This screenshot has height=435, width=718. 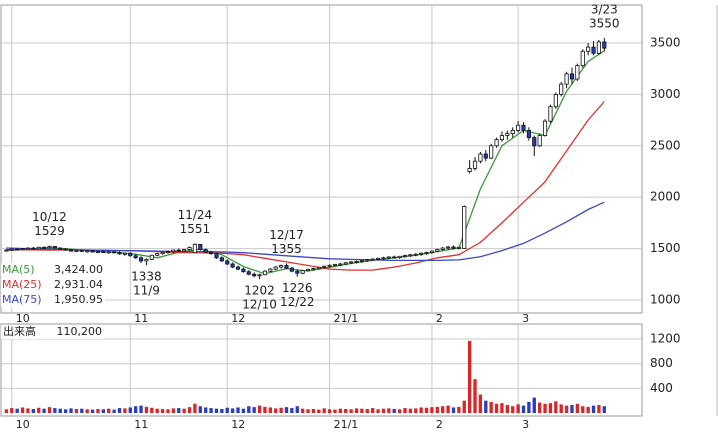 What do you see at coordinates (146, 291) in the screenshot?
I see `annotation-date: 11/9` at bounding box center [146, 291].